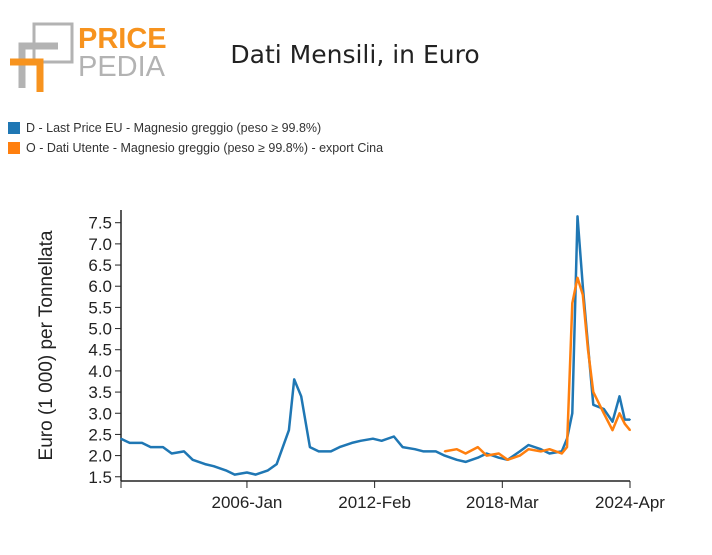 The height and width of the screenshot is (555, 712). Describe the element at coordinates (14, 128) in the screenshot. I see `legend-swatch-d` at that location.